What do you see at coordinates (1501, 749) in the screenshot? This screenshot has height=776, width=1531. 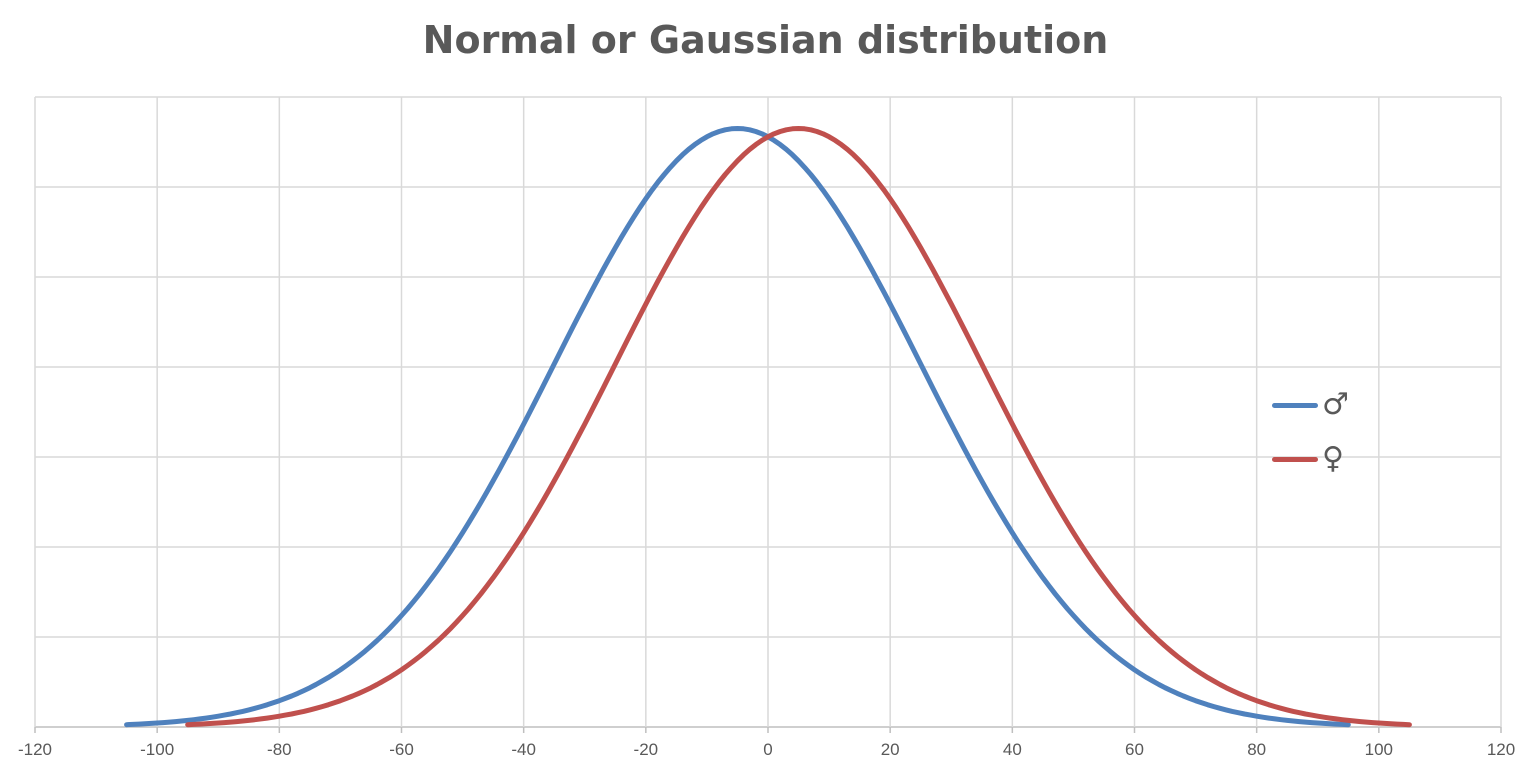 I see `x-tick-label: 120` at bounding box center [1501, 749].